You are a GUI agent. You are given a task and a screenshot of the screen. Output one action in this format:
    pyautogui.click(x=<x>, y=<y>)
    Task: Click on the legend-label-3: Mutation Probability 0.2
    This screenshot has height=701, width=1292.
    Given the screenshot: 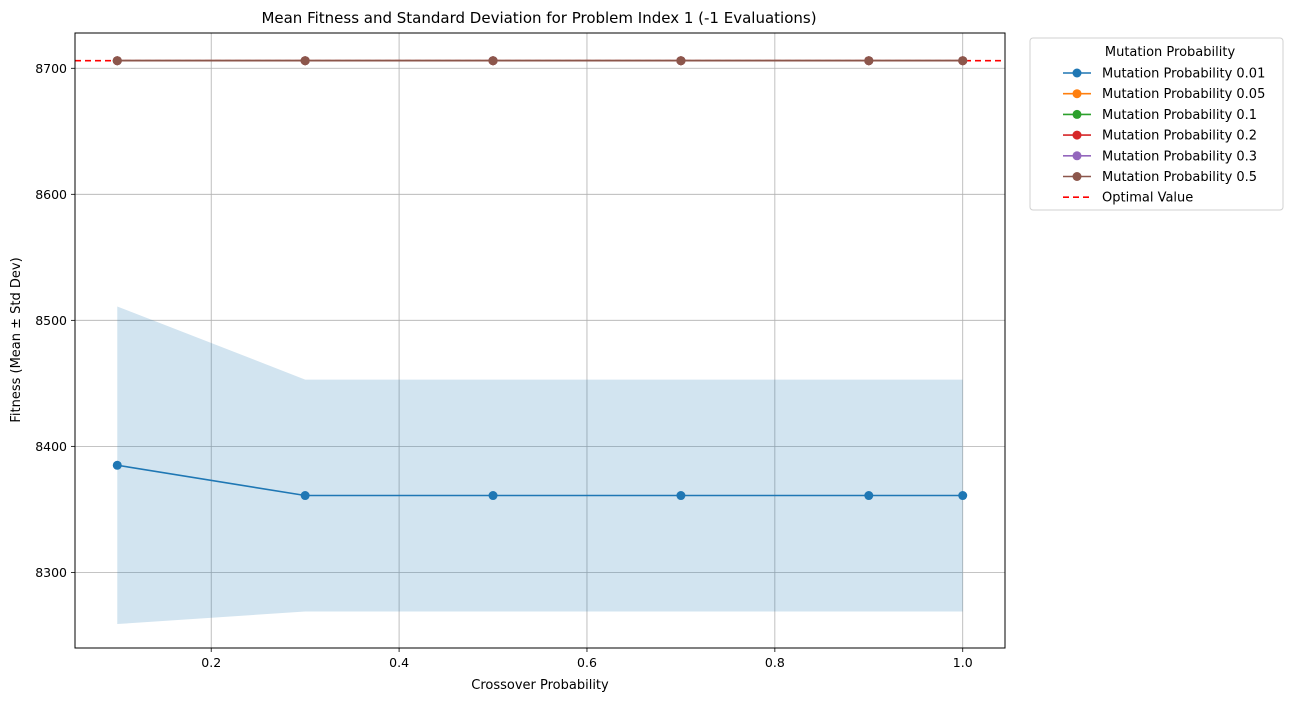 What is the action you would take?
    pyautogui.click(x=1179, y=136)
    